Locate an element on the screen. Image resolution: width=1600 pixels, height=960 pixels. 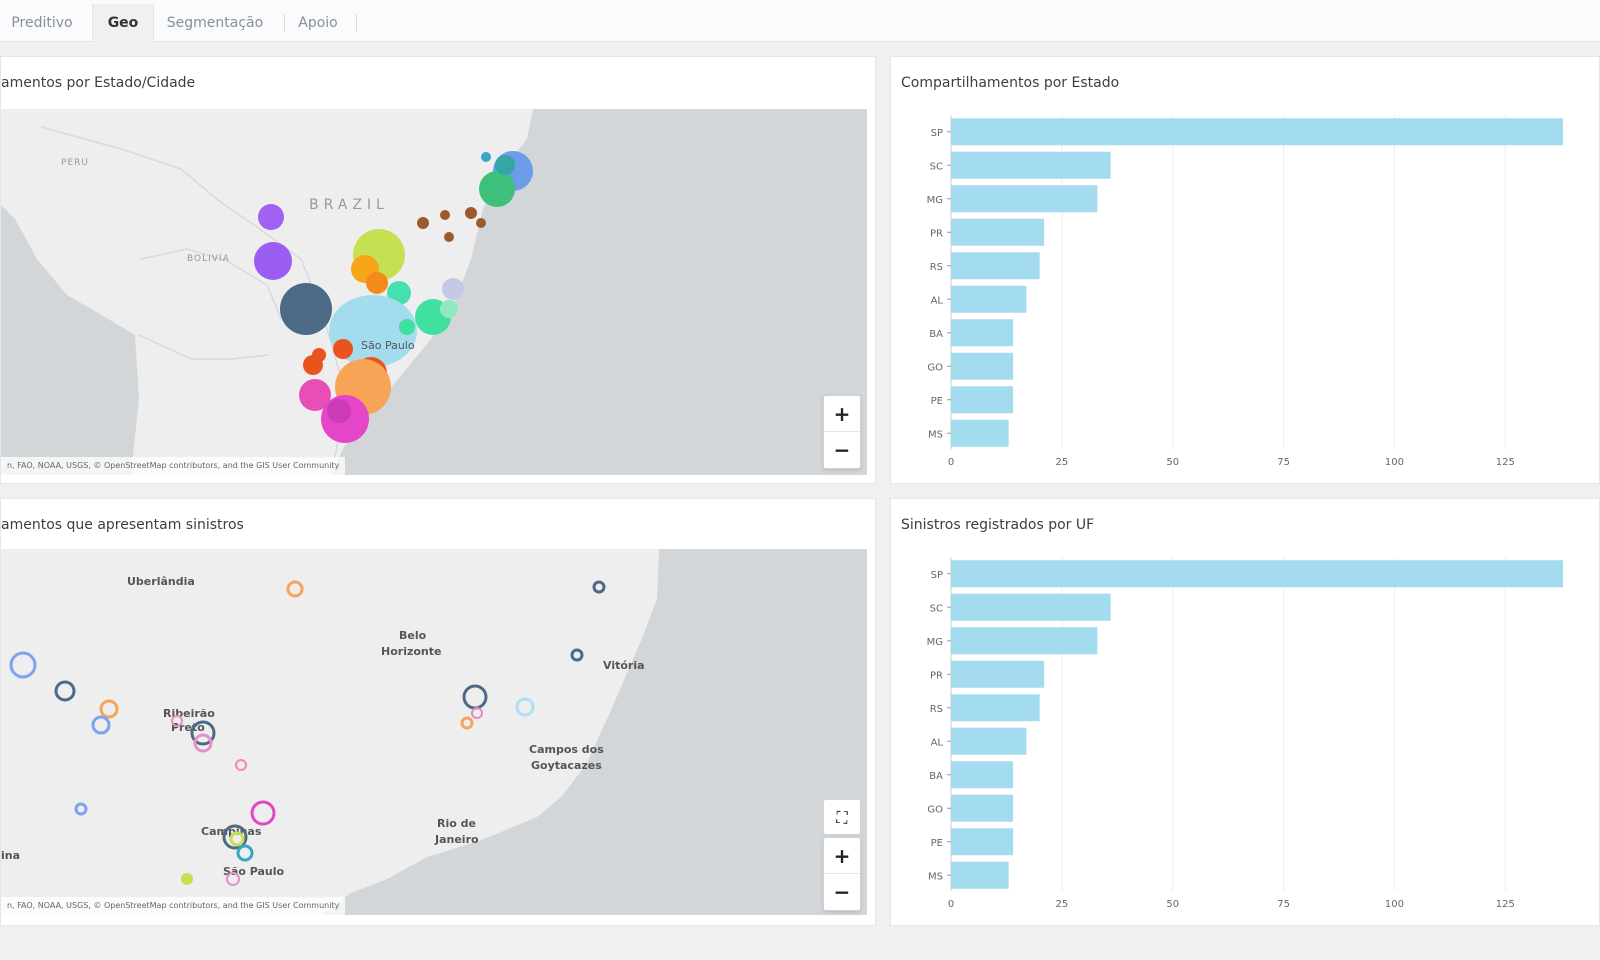
map-label-uberlandia: Uberlândia is located at coordinates (161, 581).